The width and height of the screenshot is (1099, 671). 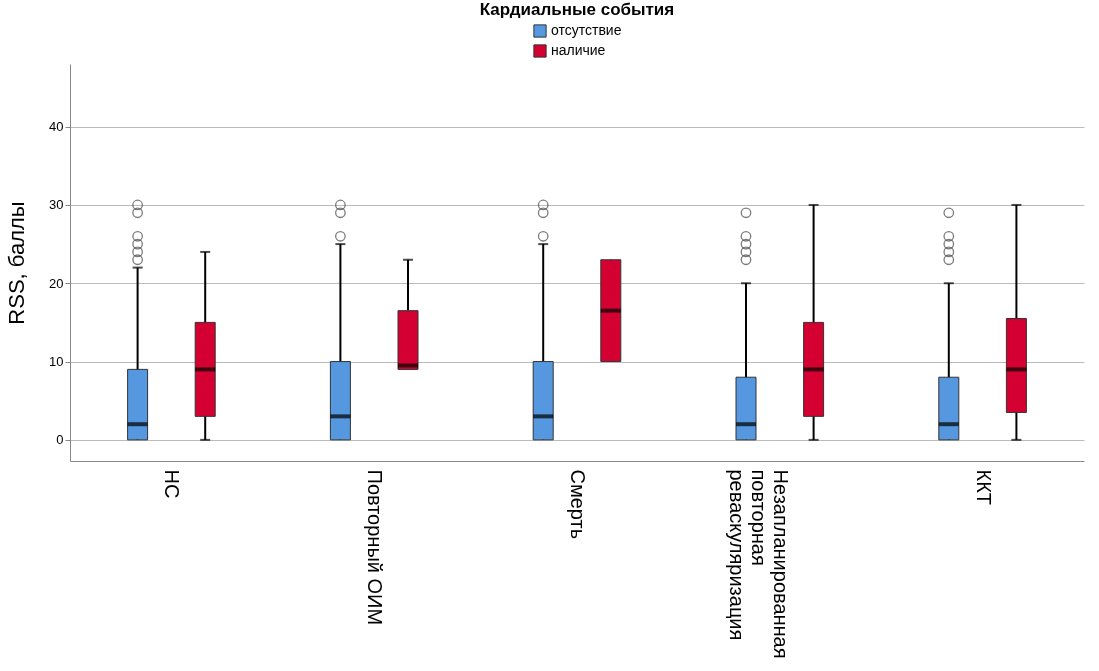 What do you see at coordinates (56, 283) in the screenshot?
I see `y-tick-label: 20` at bounding box center [56, 283].